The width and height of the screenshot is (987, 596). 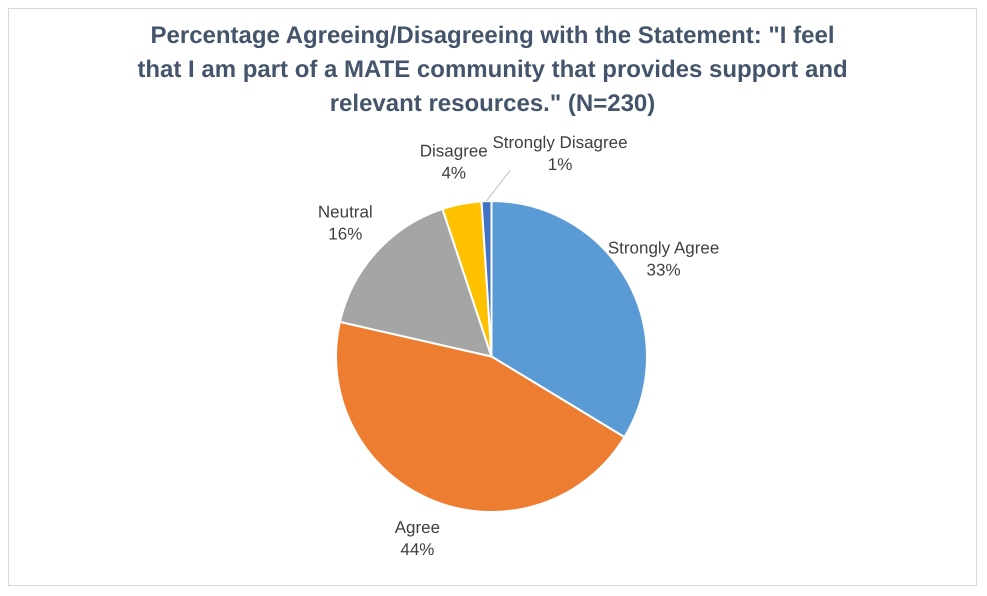 I want to click on slice-label: Strongly Agree, so click(x=664, y=248).